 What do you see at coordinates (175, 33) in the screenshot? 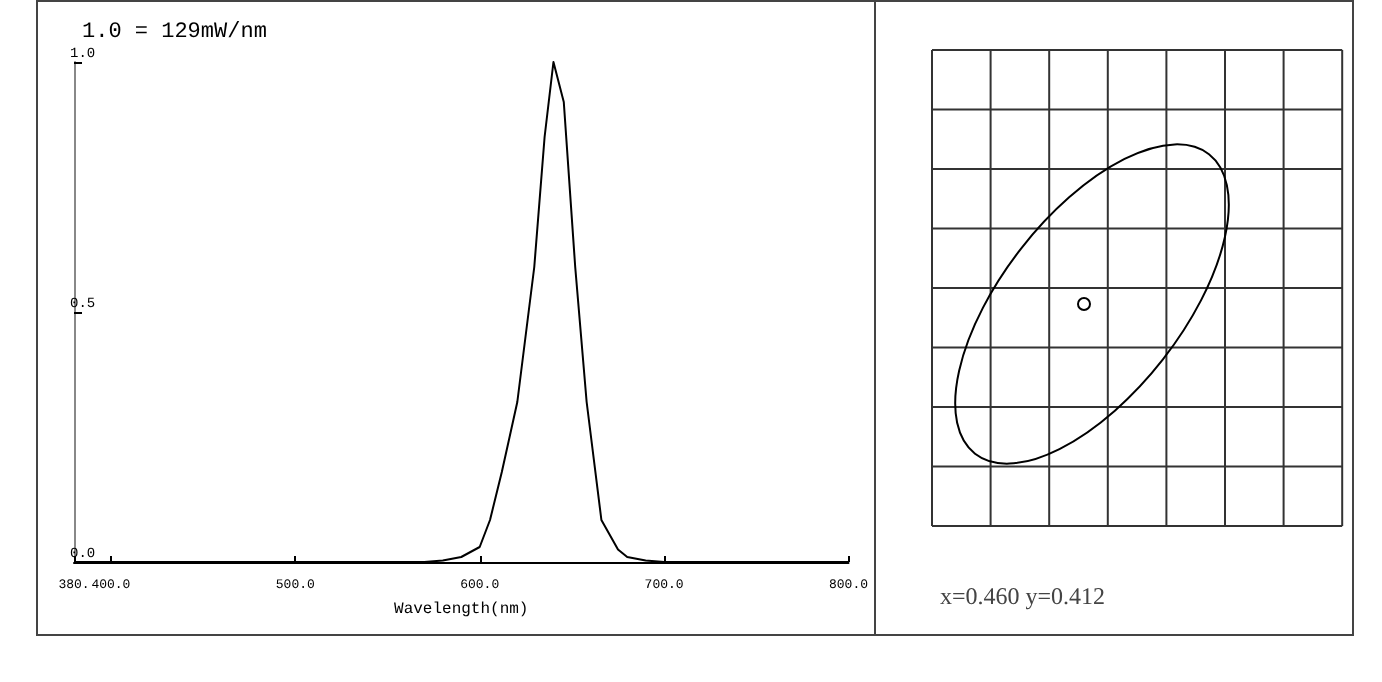
I see `text: 1.0 = 129mW/nm` at bounding box center [175, 33].